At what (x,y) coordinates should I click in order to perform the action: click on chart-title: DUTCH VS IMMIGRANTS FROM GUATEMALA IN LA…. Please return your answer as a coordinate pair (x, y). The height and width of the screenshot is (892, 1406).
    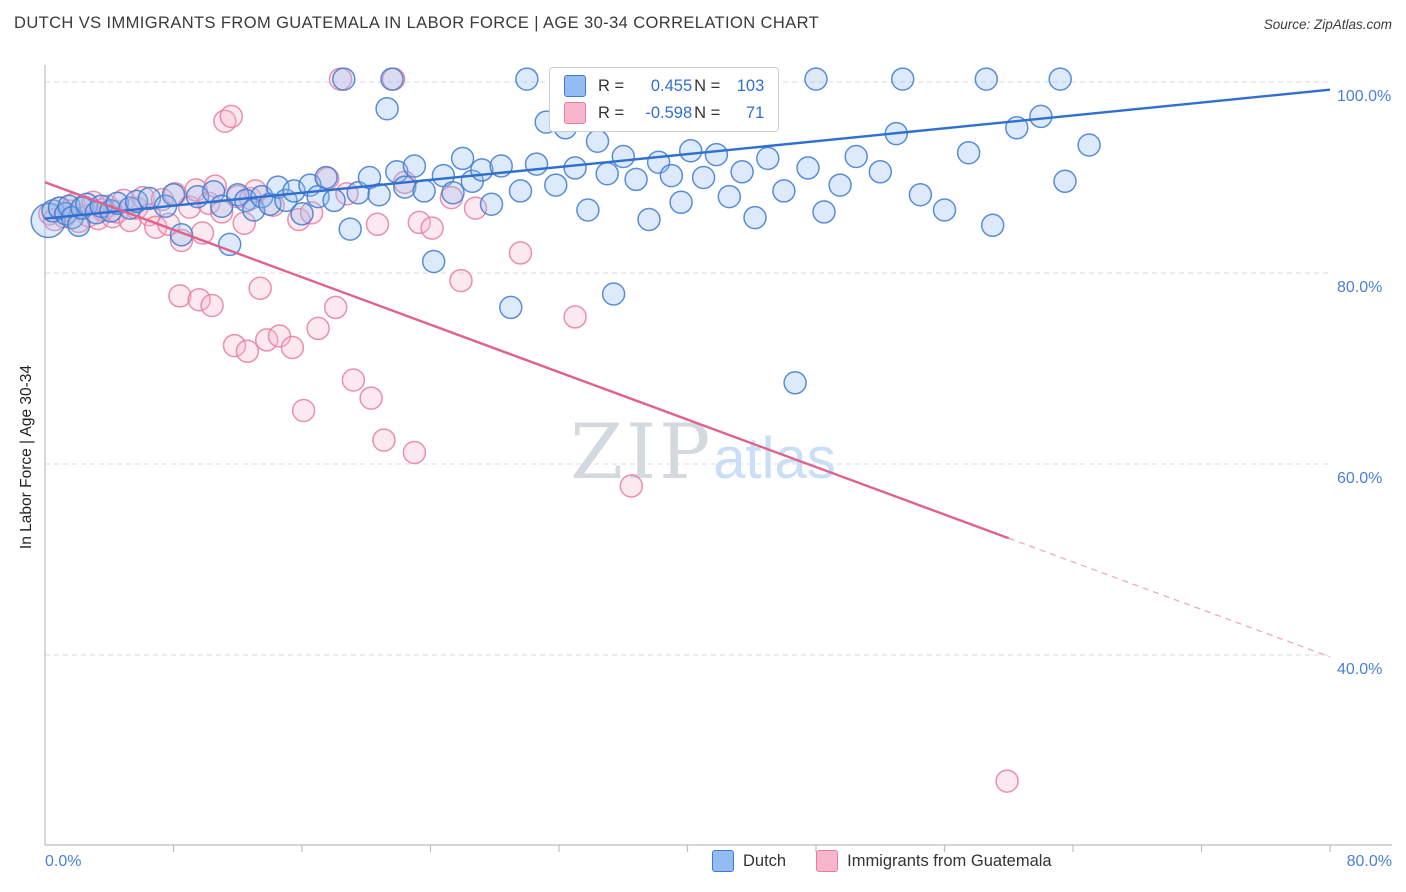
    Looking at the image, I should click on (417, 23).